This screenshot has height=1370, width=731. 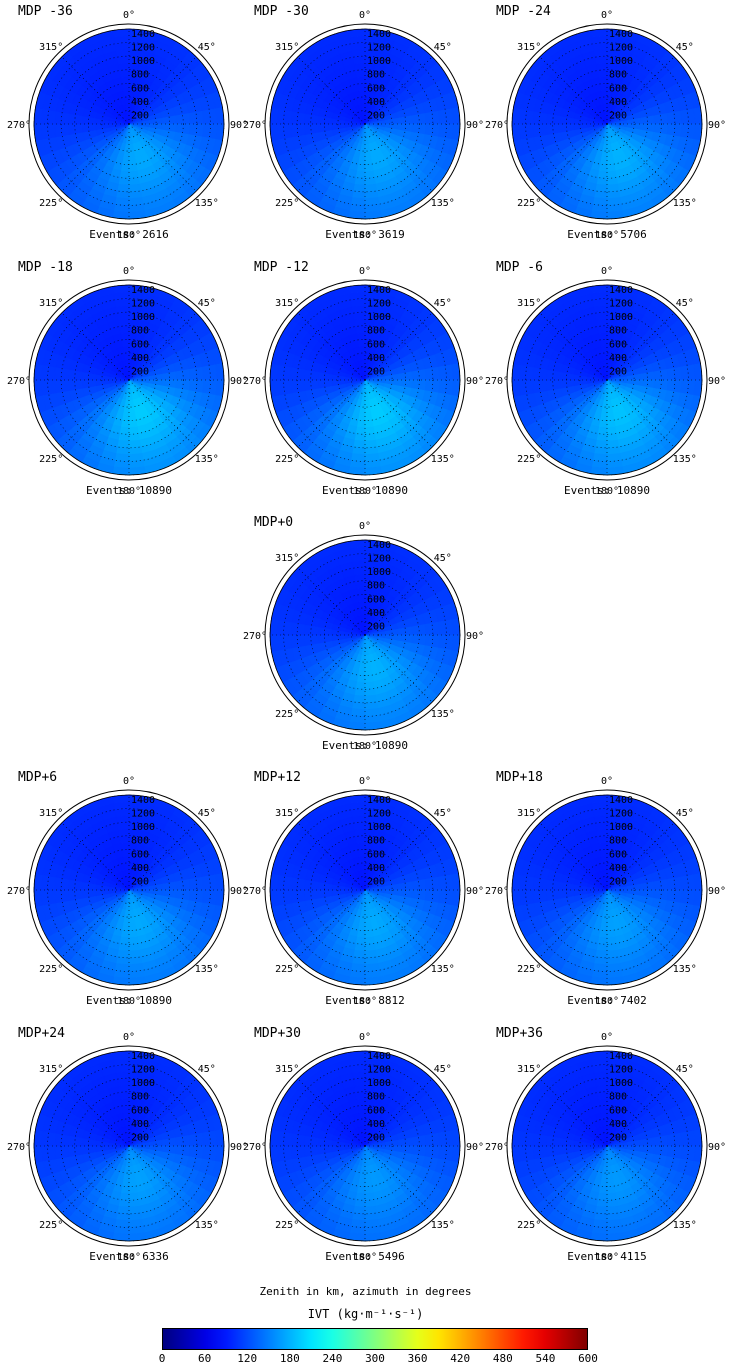 What do you see at coordinates (143, 317) in the screenshot?
I see `radial-tick-label: 1000` at bounding box center [143, 317].